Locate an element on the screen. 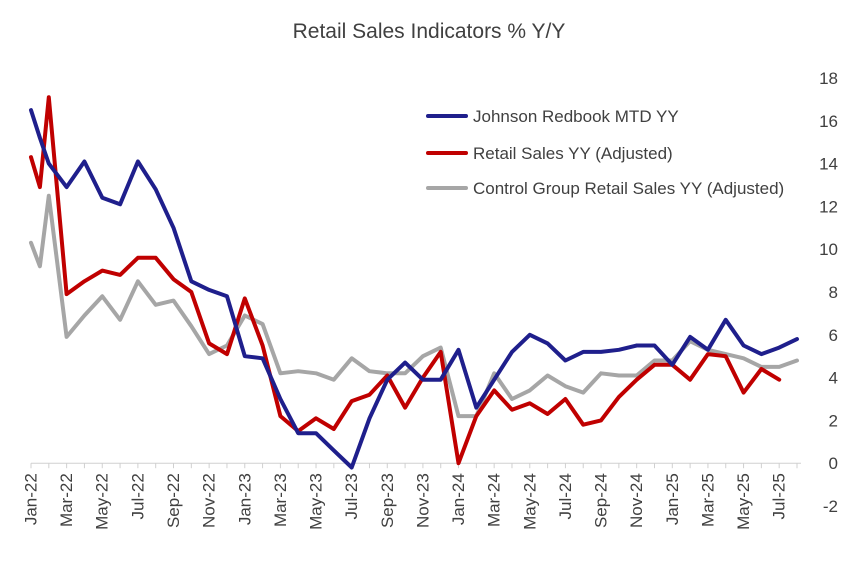 The height and width of the screenshot is (581, 858). y-tick-label: 0 is located at coordinates (833, 463).